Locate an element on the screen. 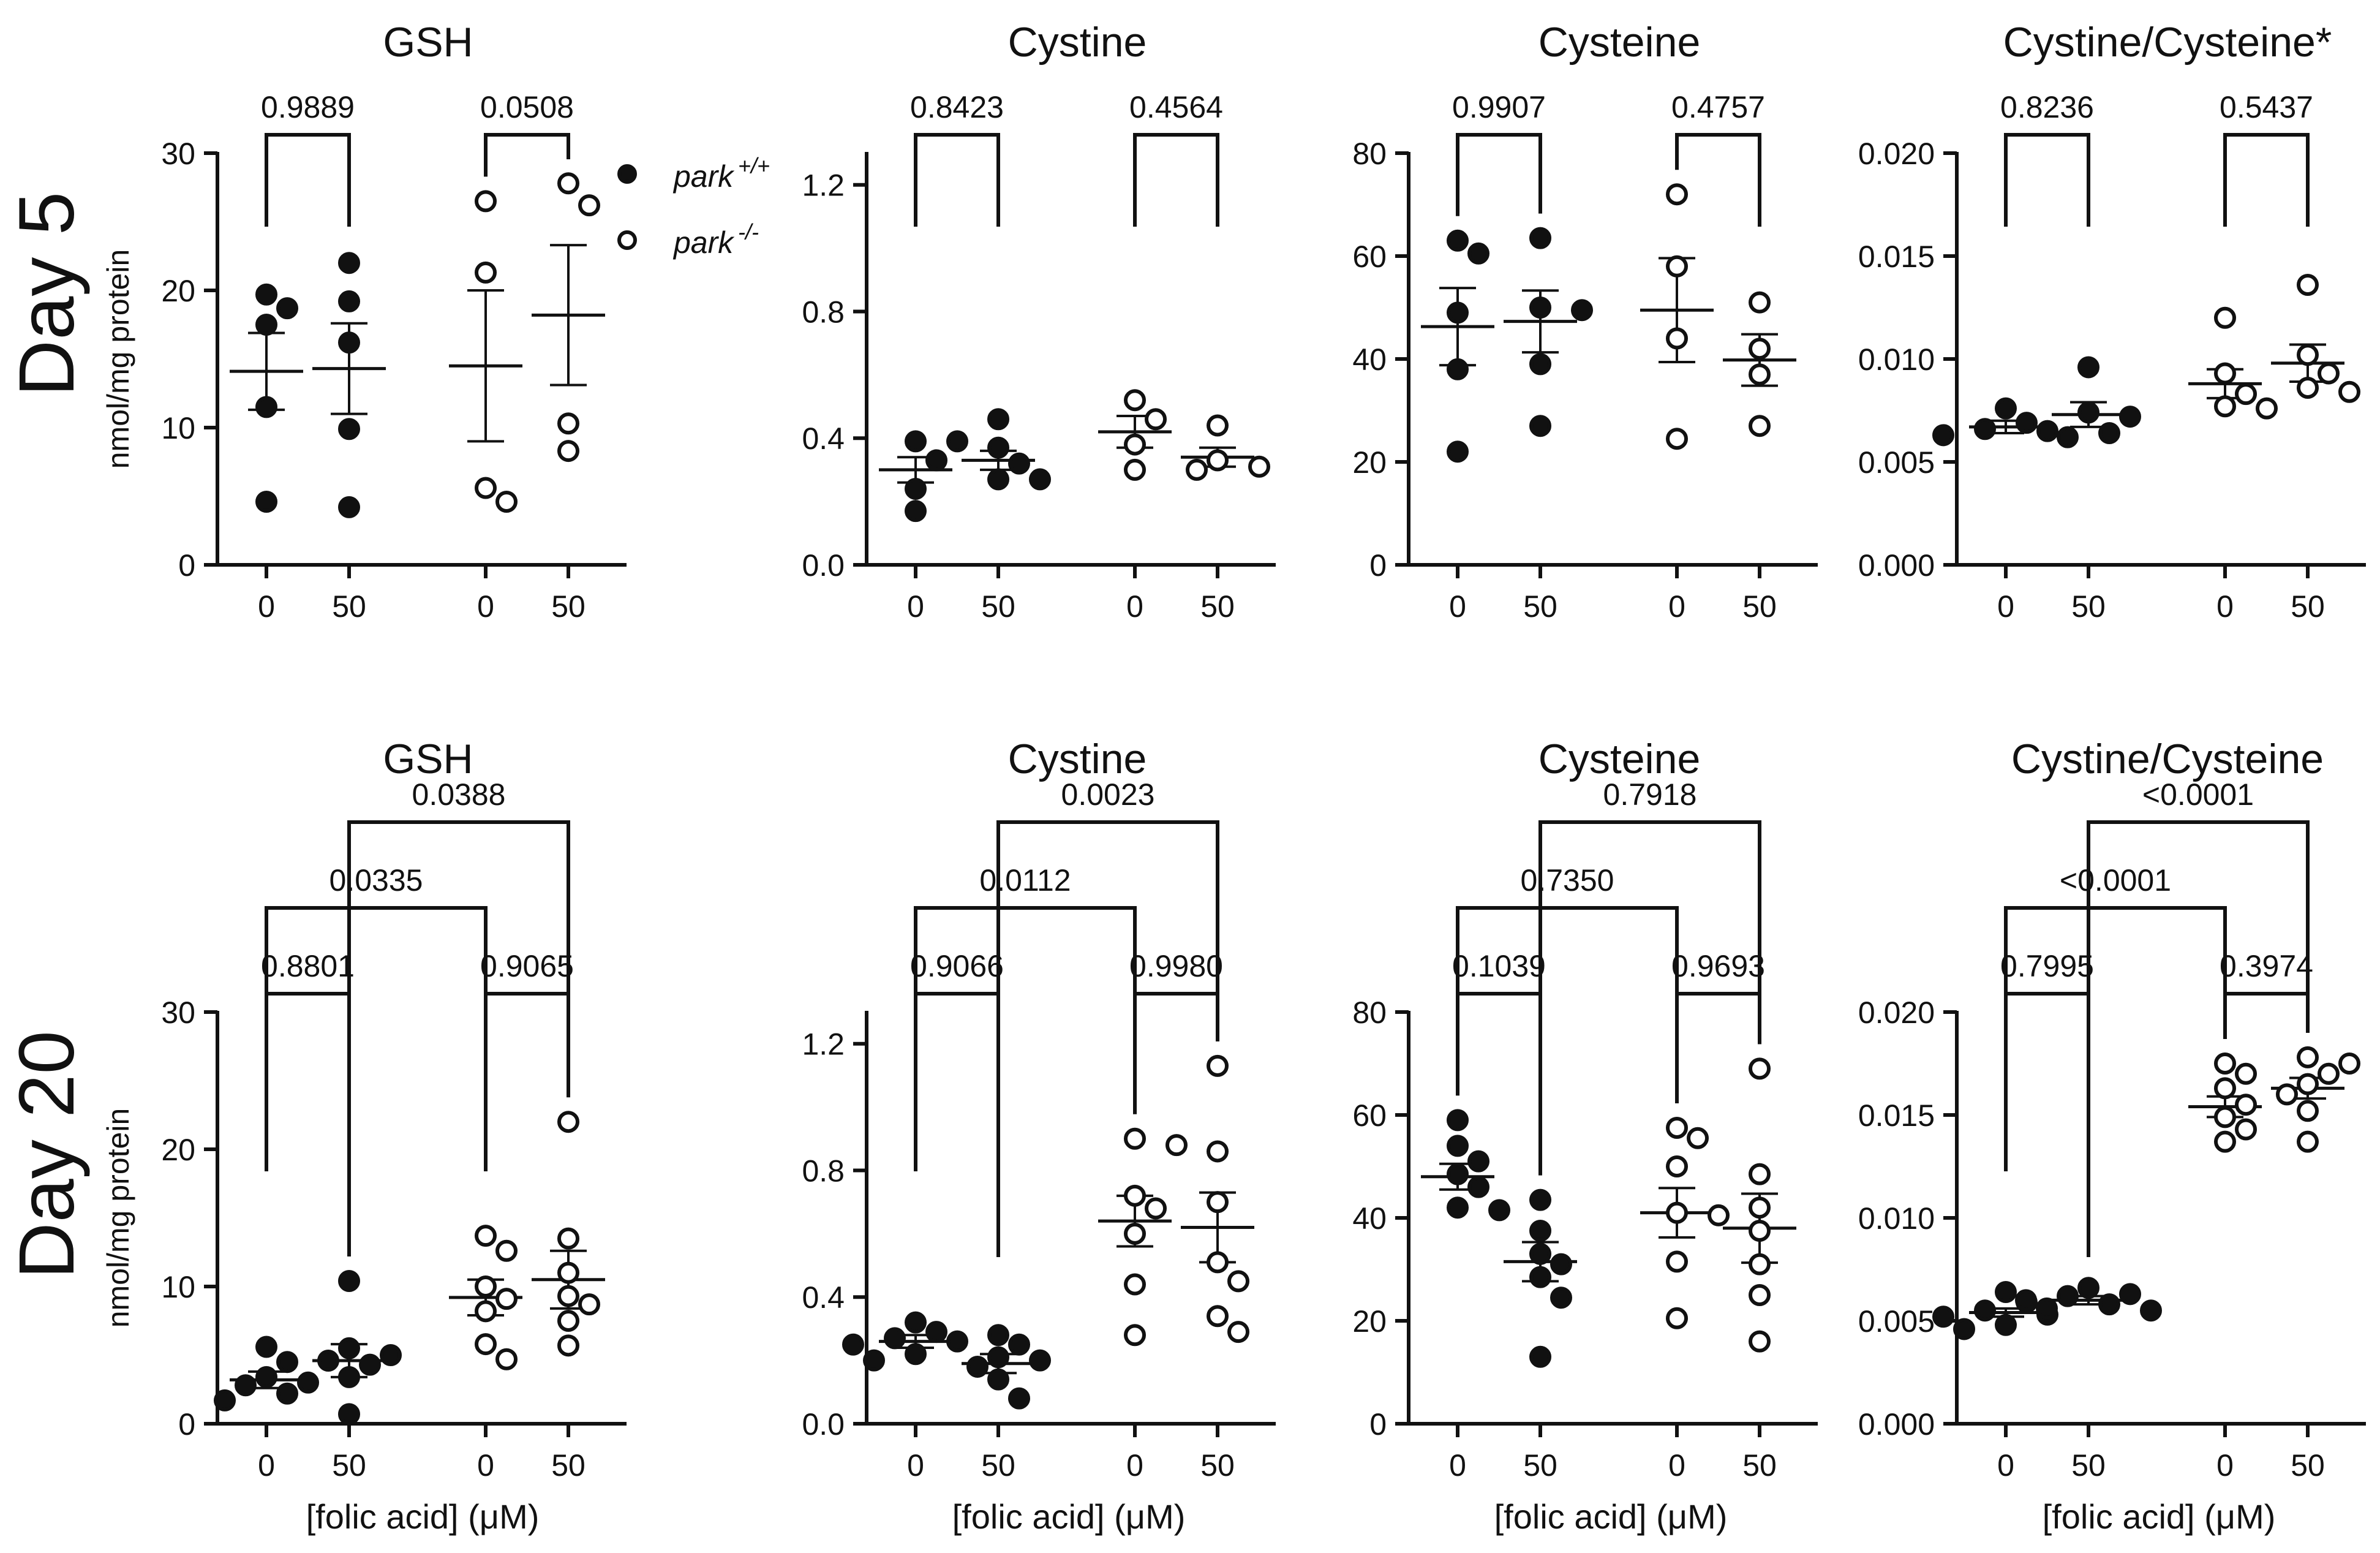 The height and width of the screenshot is (1553, 2380). y-tick-label: 80 is located at coordinates (1369, 1013).